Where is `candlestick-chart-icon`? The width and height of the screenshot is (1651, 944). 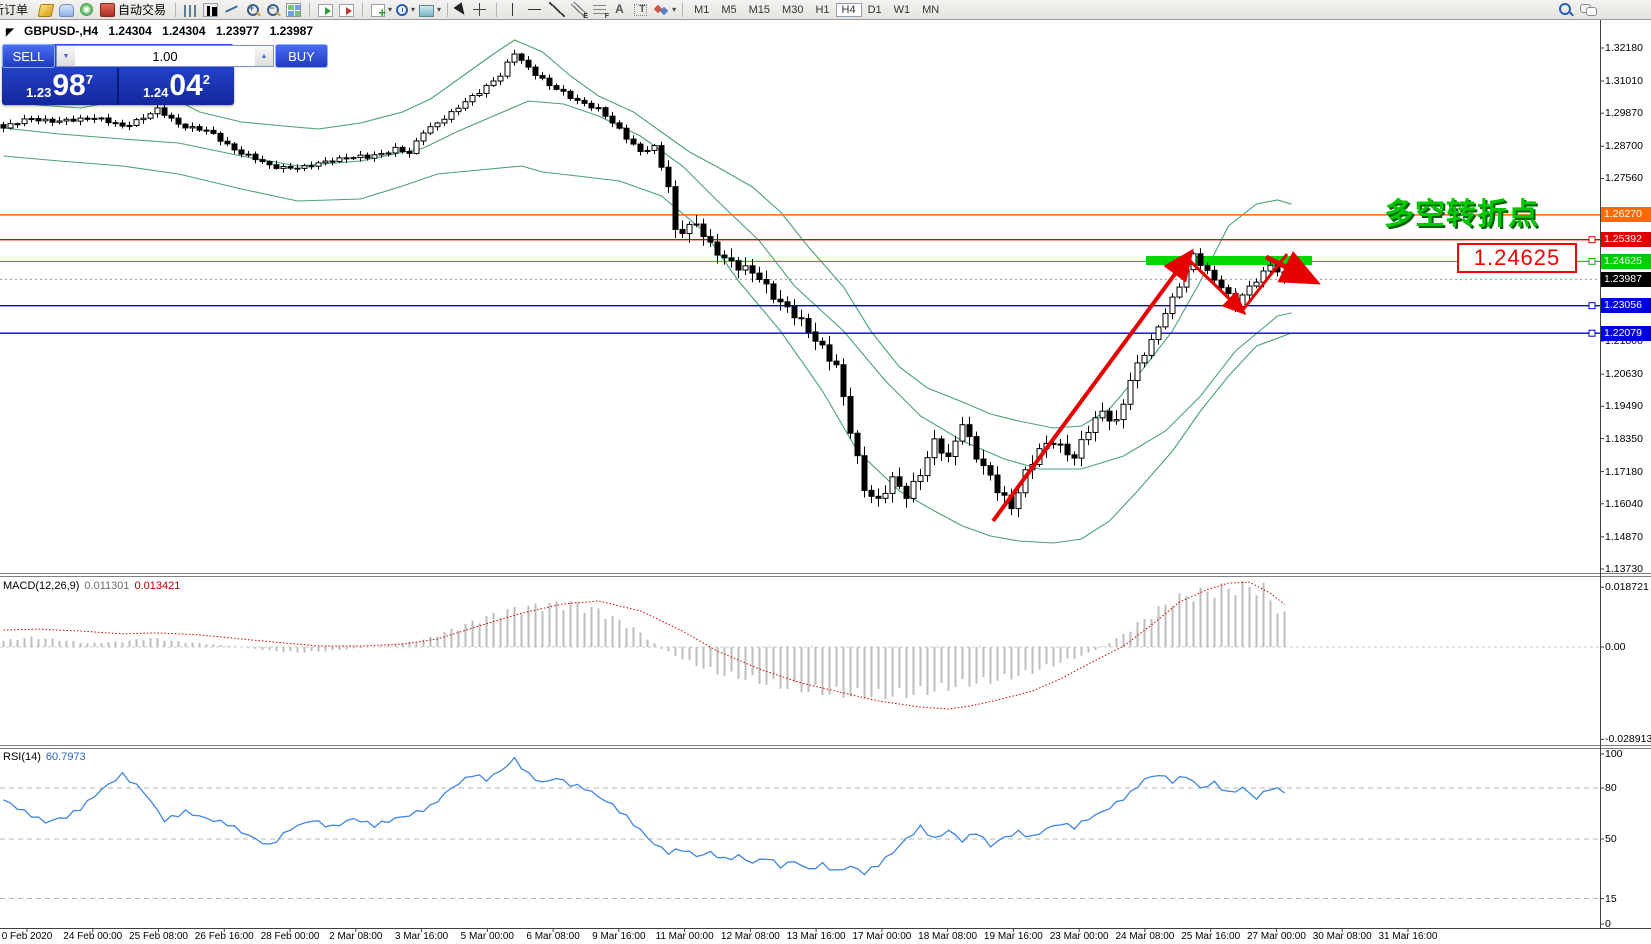
candlestick-chart-icon is located at coordinates (211, 9).